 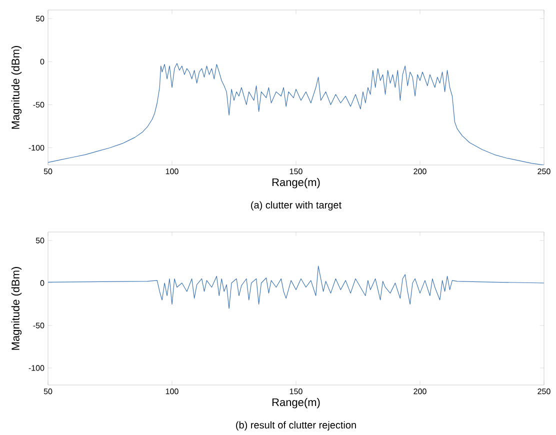 What do you see at coordinates (296, 206) in the screenshot?
I see `text: (a) clutter with target` at bounding box center [296, 206].